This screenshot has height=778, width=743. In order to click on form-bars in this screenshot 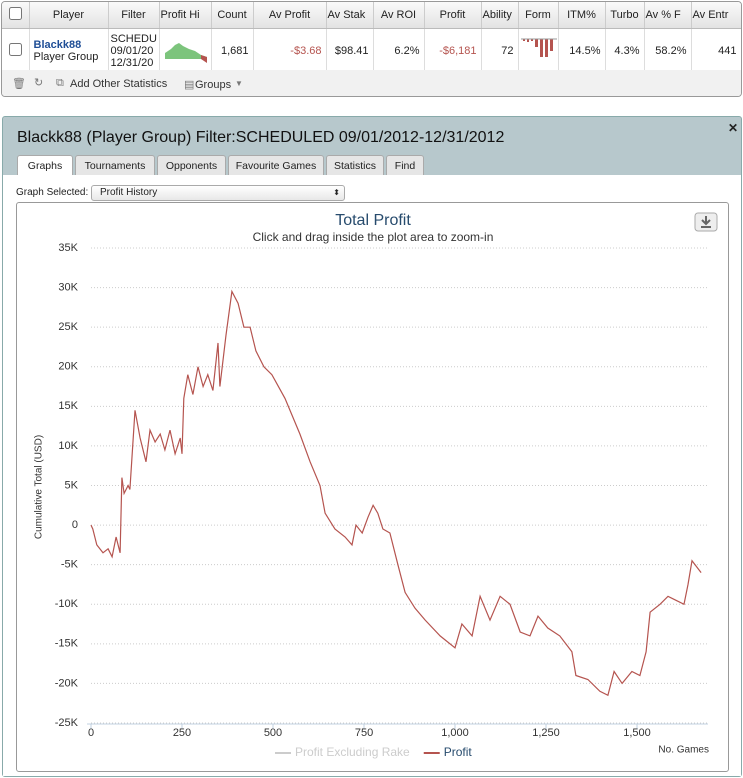, I will do `click(538, 47)`.